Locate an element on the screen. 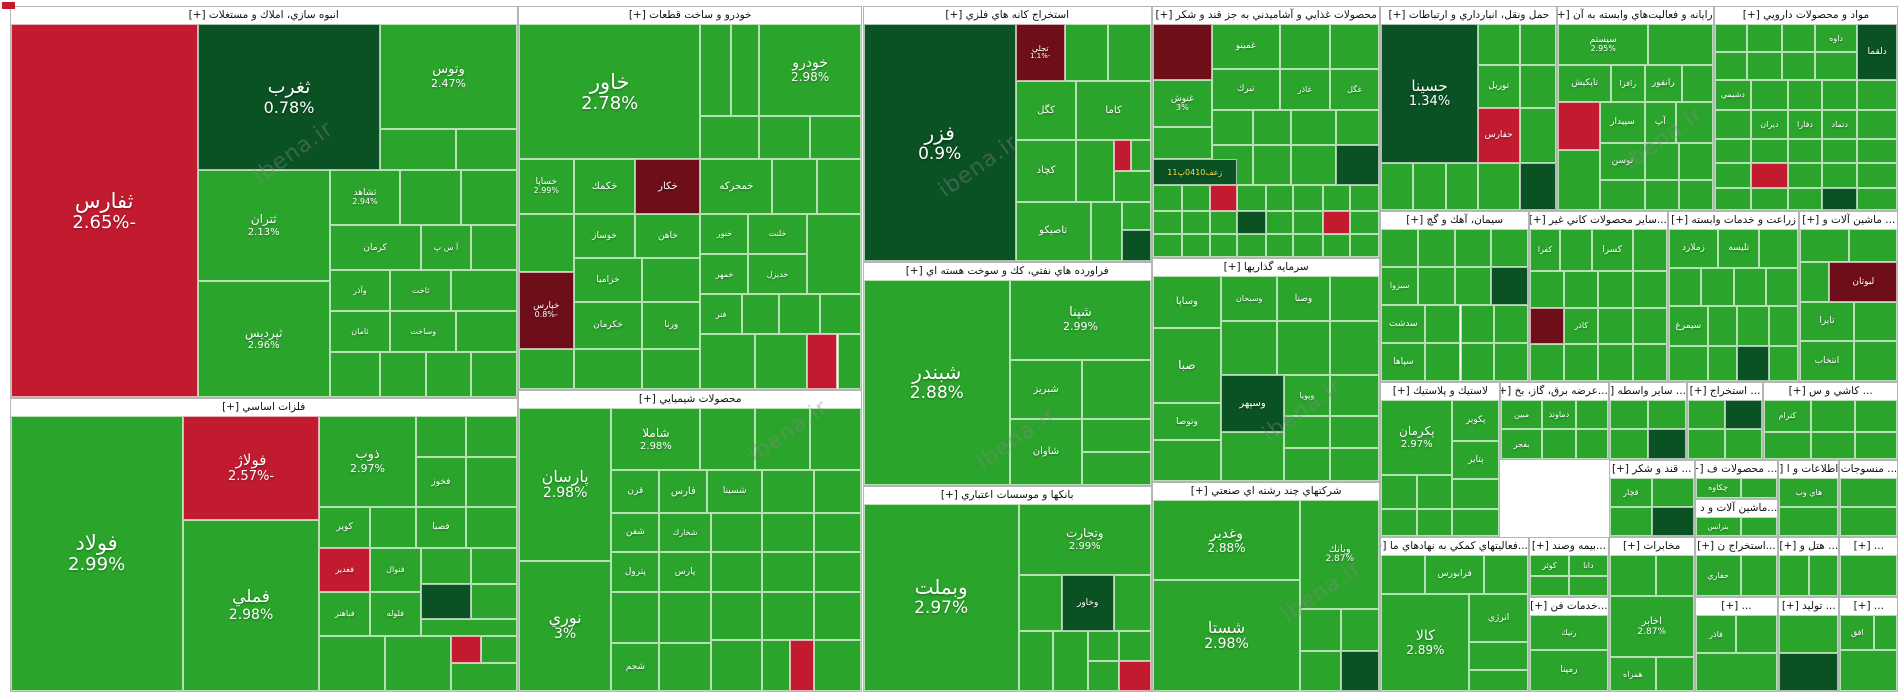  tile-خكار: خكار is located at coordinates (668, 186).